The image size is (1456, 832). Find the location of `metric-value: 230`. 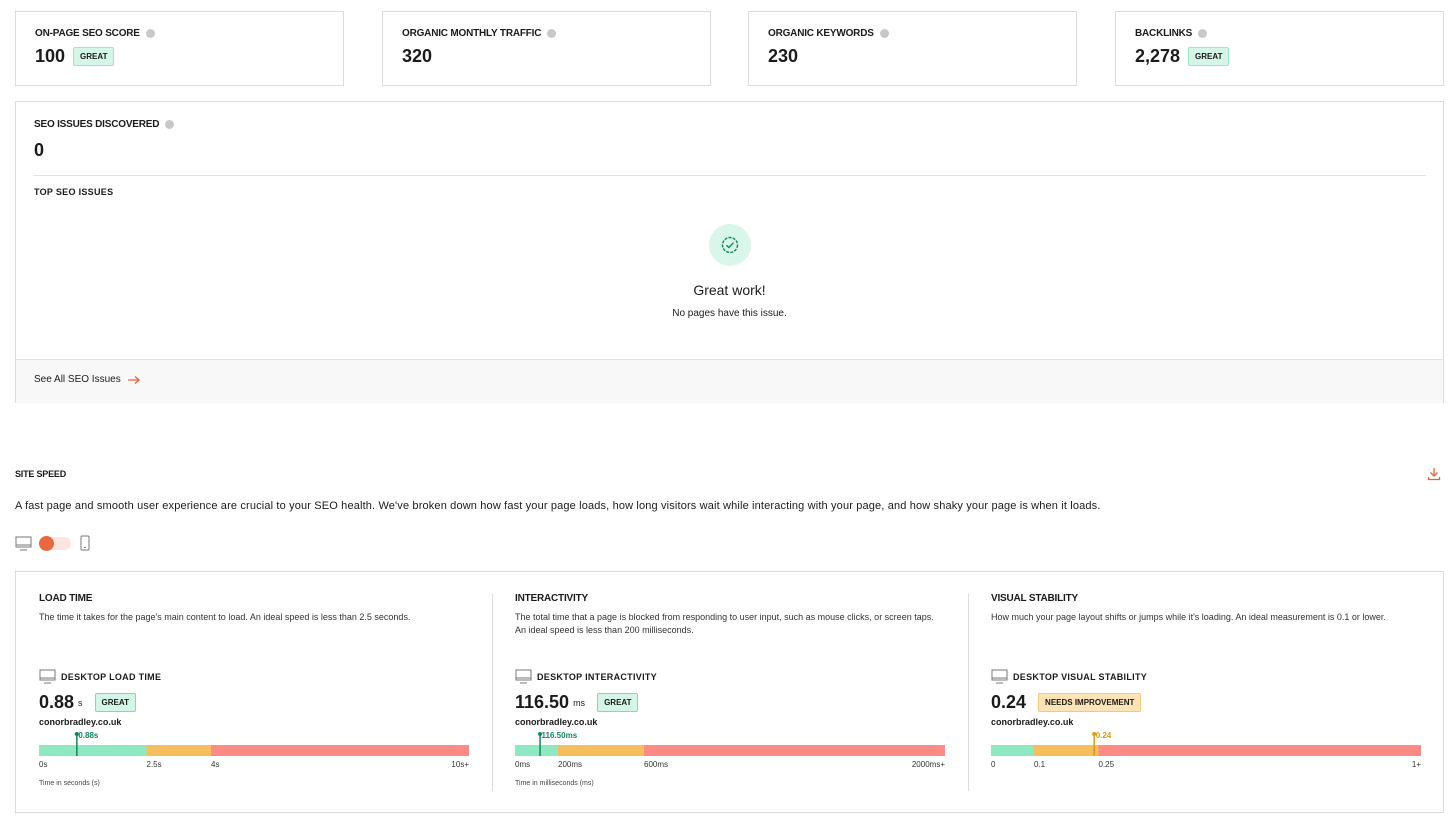

metric-value: 230 is located at coordinates (783, 56).